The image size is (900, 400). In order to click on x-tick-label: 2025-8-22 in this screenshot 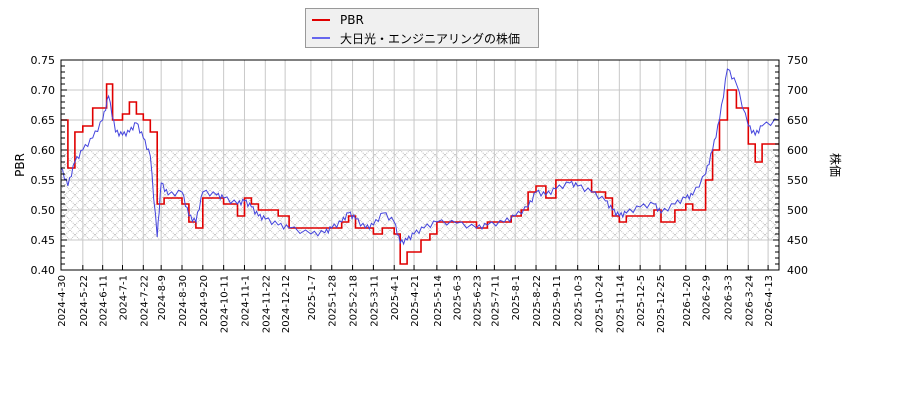, I will do `click(537, 301)`.